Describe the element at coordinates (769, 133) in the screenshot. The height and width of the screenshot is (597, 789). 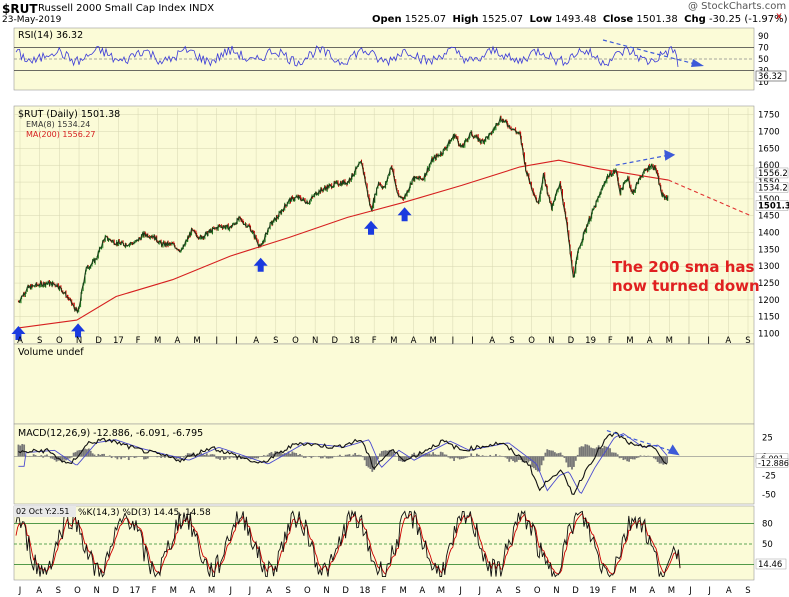
I see `price-y-tick: 1700` at that location.